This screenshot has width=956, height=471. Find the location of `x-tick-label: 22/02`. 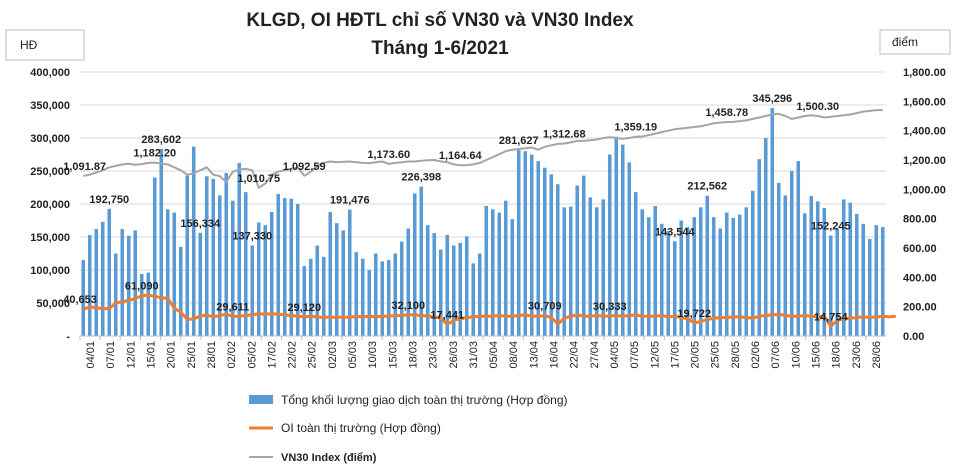

x-tick-label: 22/02 is located at coordinates (293, 355).